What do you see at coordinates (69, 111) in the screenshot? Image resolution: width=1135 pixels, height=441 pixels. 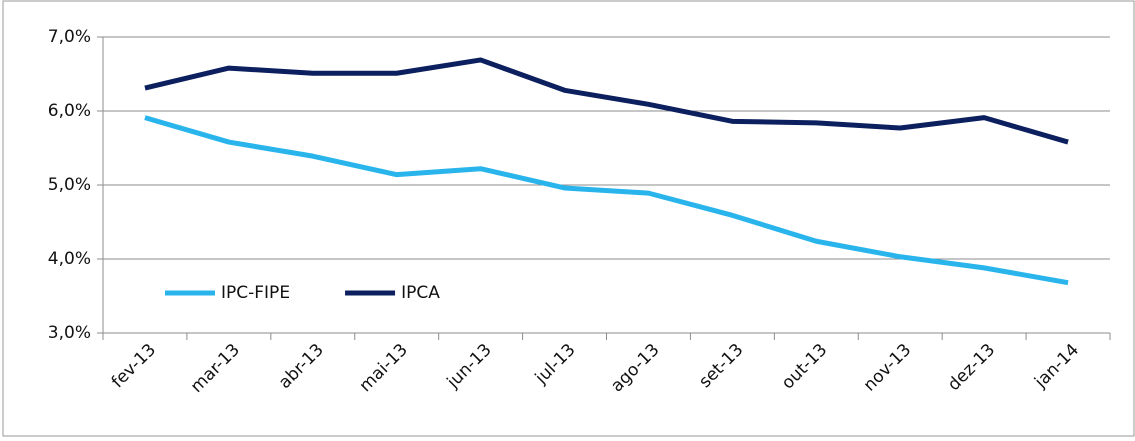 I see `y-tick-label: 6,0%` at bounding box center [69, 111].